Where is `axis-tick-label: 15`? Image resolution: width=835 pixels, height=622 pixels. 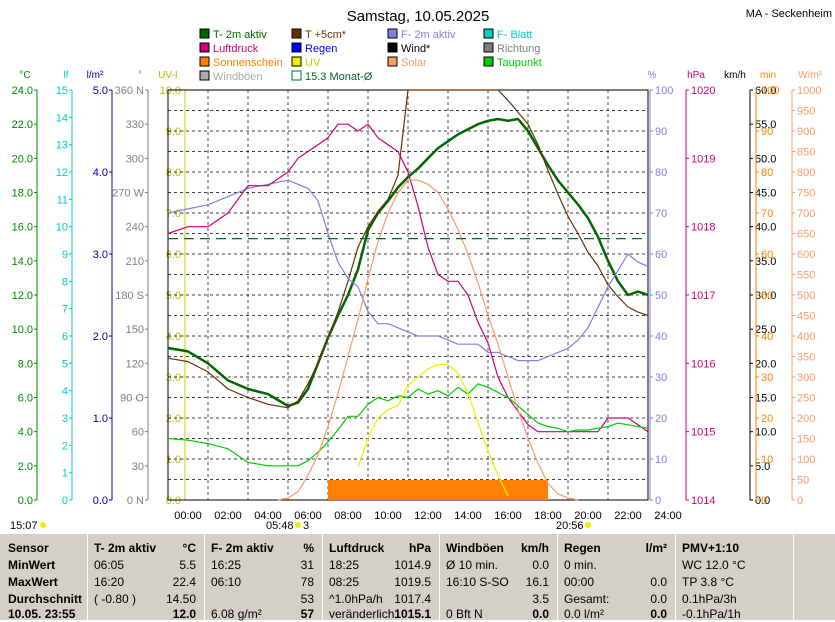 axis-tick-label: 15 is located at coordinates (62, 91).